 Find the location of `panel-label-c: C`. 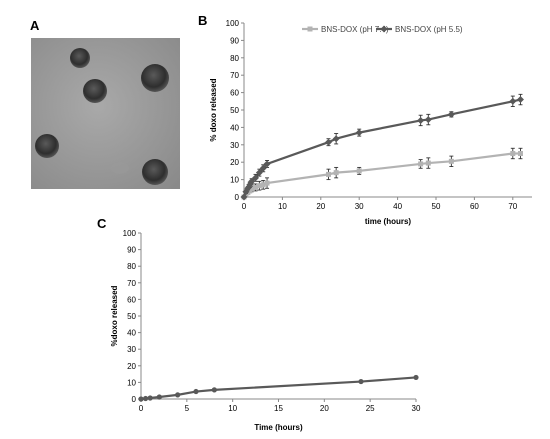

panel-label-c: C is located at coordinates (102, 223).